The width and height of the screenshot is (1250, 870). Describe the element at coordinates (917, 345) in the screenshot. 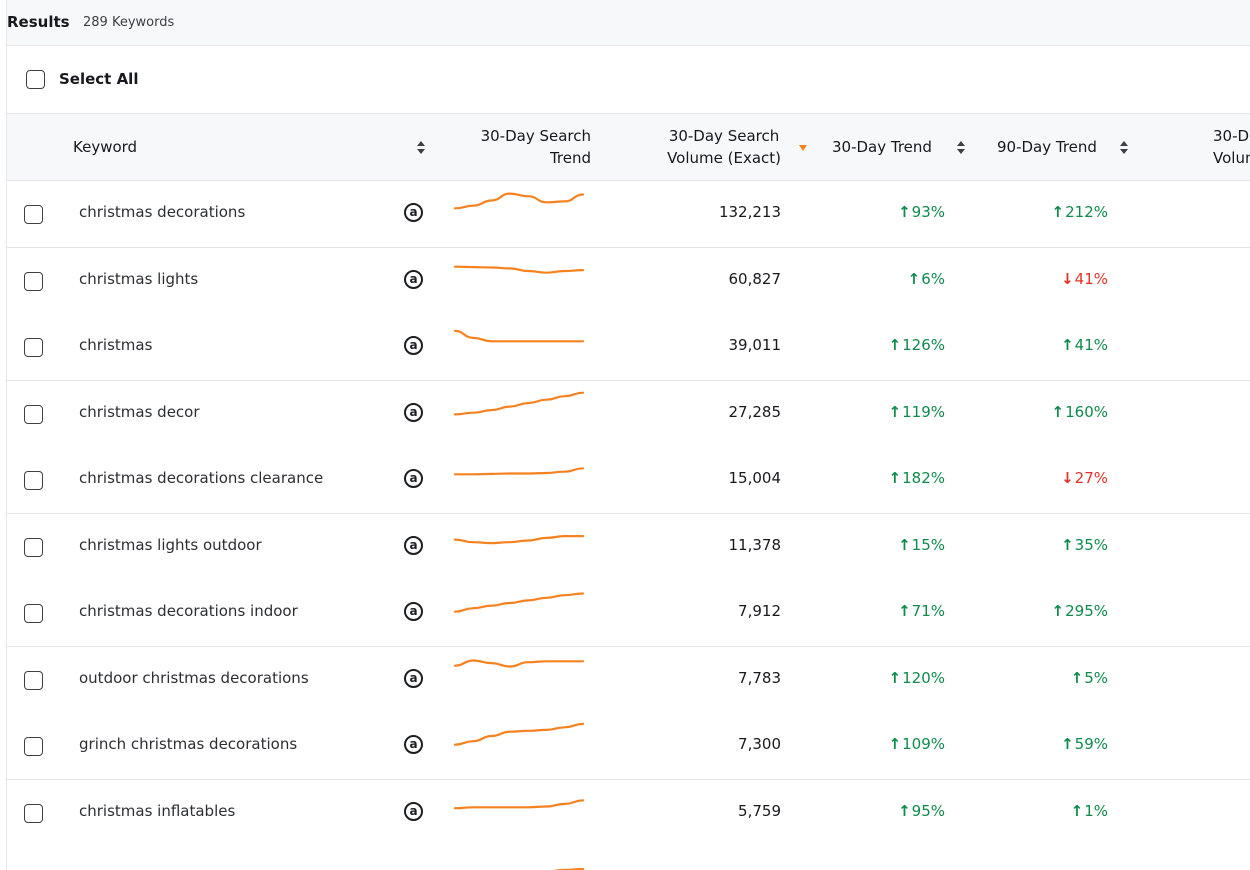

I see `trend-30-day: ↑126%` at that location.